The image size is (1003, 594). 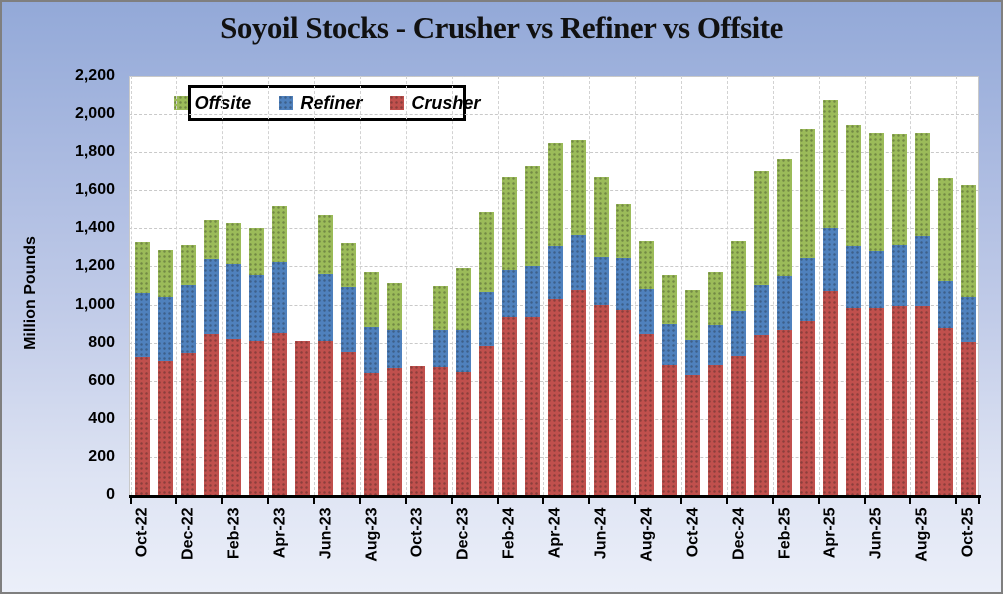 What do you see at coordinates (234, 533) in the screenshot?
I see `x-axis-tick-label: Feb-23` at bounding box center [234, 533].